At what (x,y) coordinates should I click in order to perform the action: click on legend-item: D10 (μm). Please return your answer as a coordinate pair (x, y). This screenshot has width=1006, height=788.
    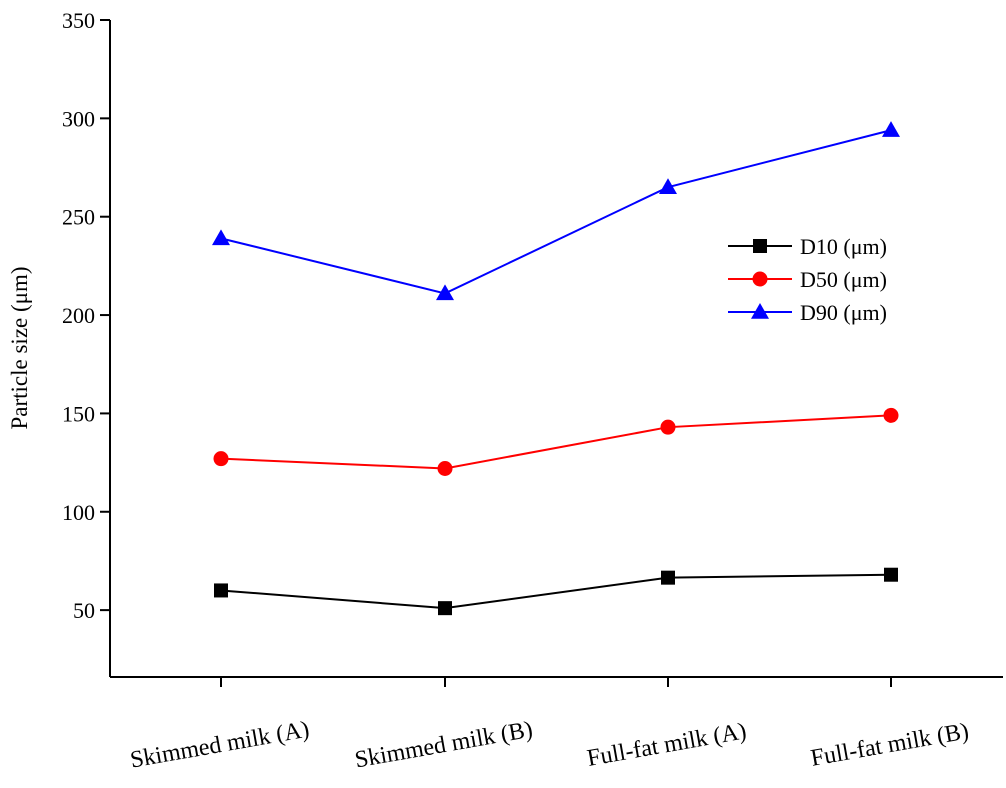
    Looking at the image, I should click on (807, 246).